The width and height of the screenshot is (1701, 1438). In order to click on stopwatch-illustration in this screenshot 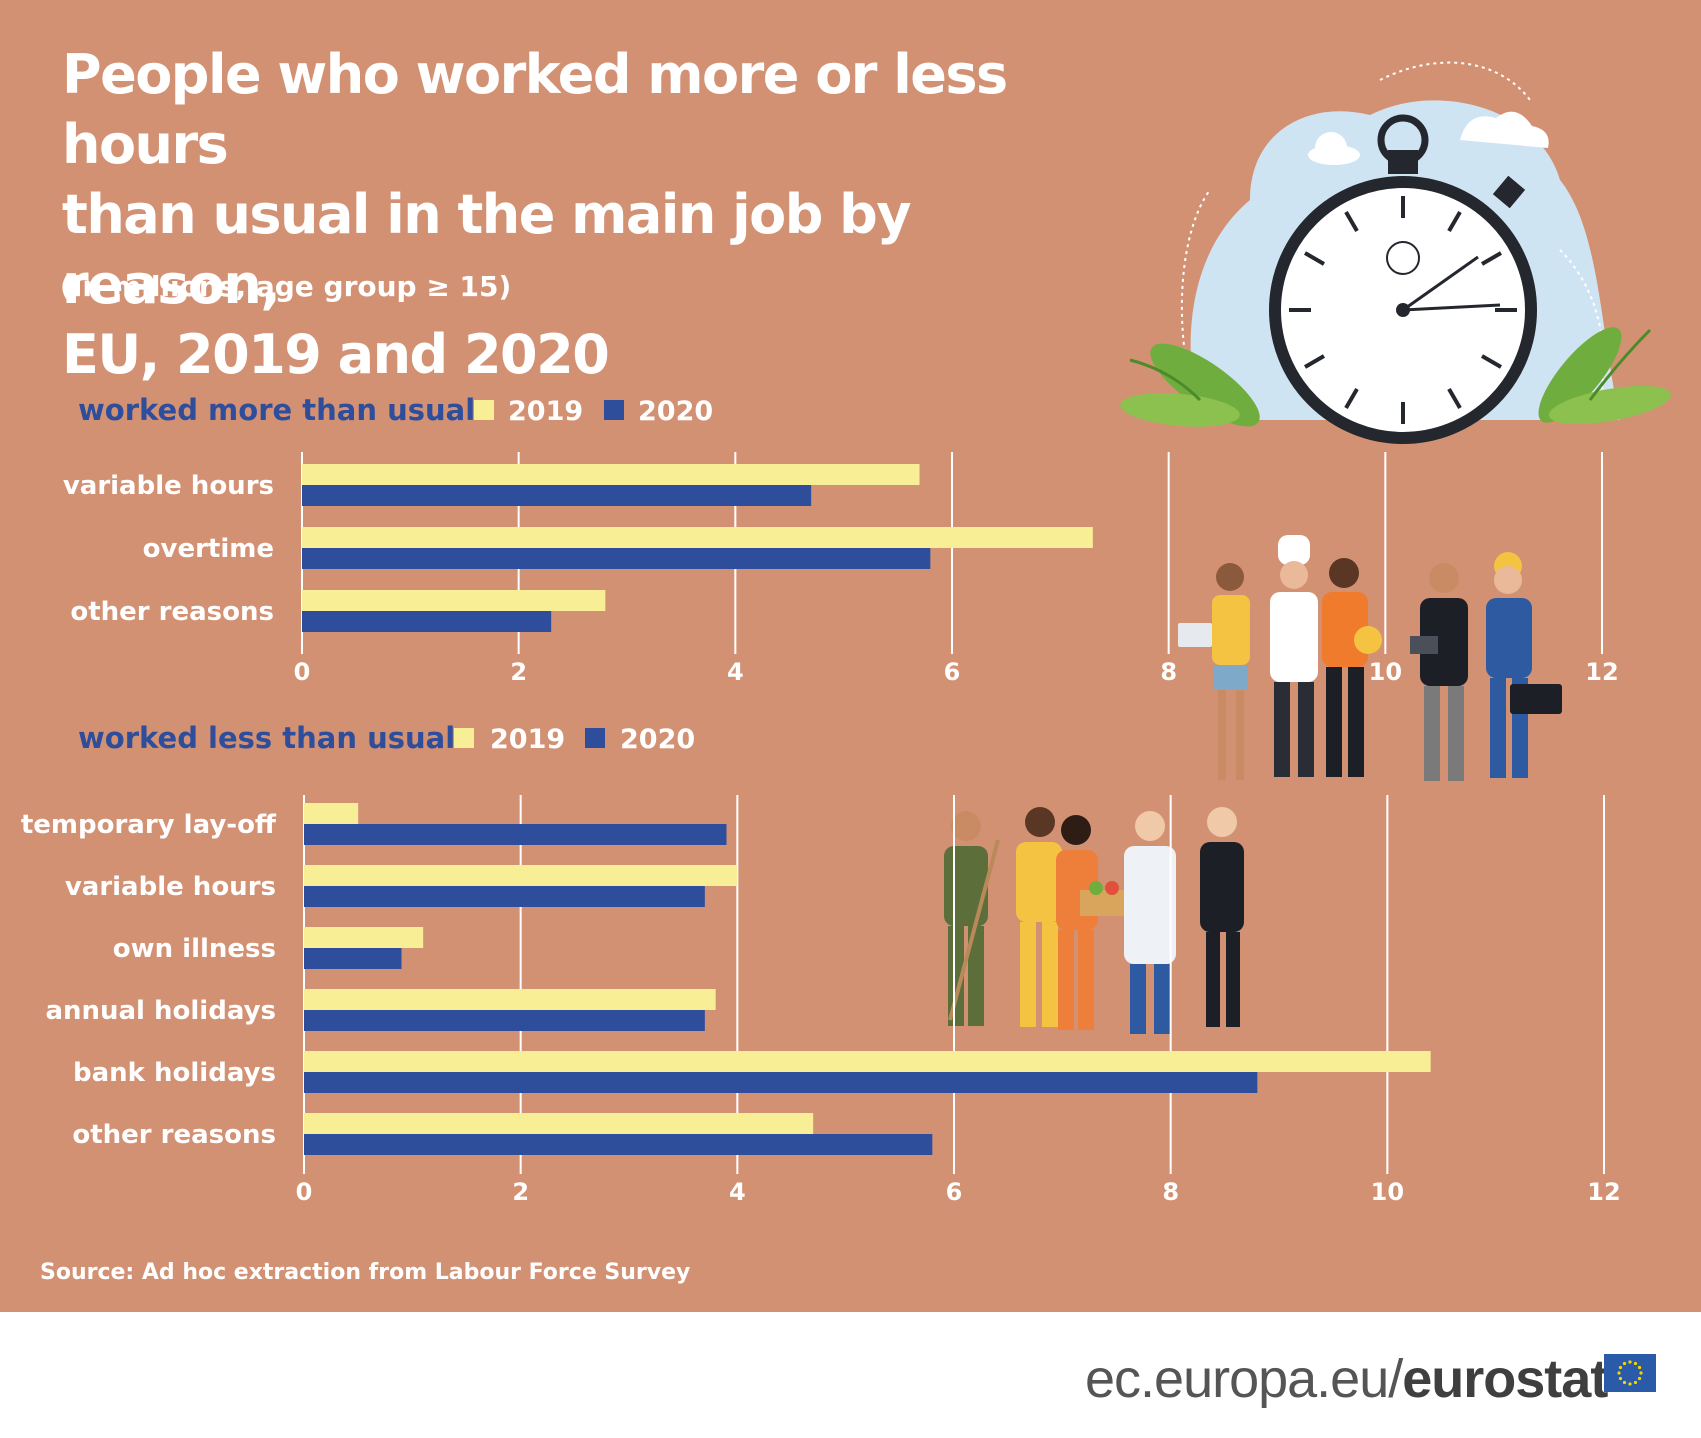, I will do `click(1396, 252)`.